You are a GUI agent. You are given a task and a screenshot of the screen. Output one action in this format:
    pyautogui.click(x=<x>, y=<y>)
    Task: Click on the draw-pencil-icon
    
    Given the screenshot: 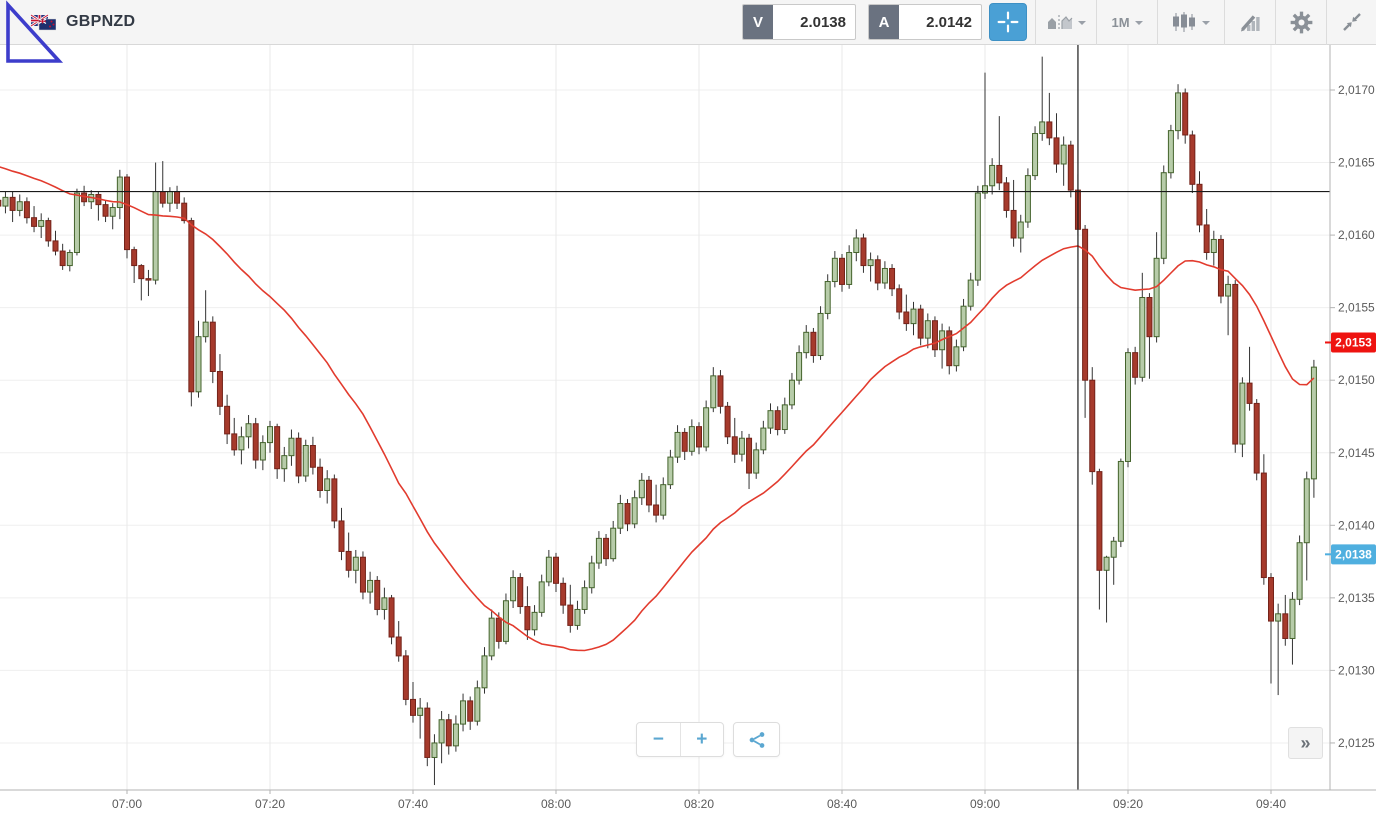 What is the action you would take?
    pyautogui.click(x=1250, y=23)
    